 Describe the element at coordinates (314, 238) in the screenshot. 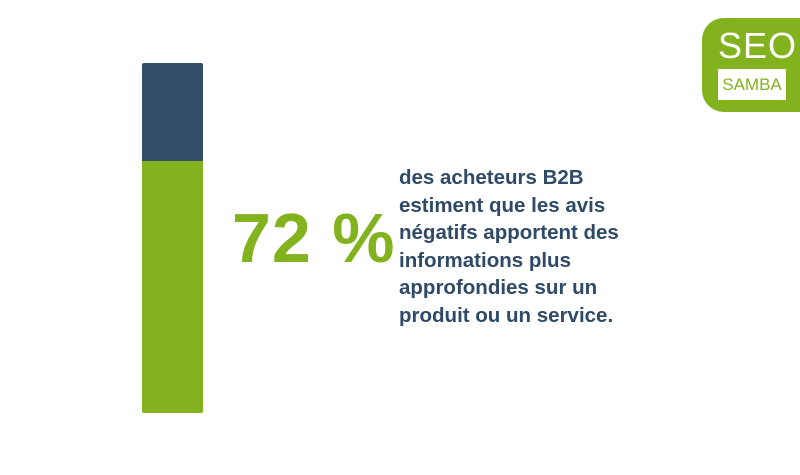

I see `percentage-value: 72 %` at that location.